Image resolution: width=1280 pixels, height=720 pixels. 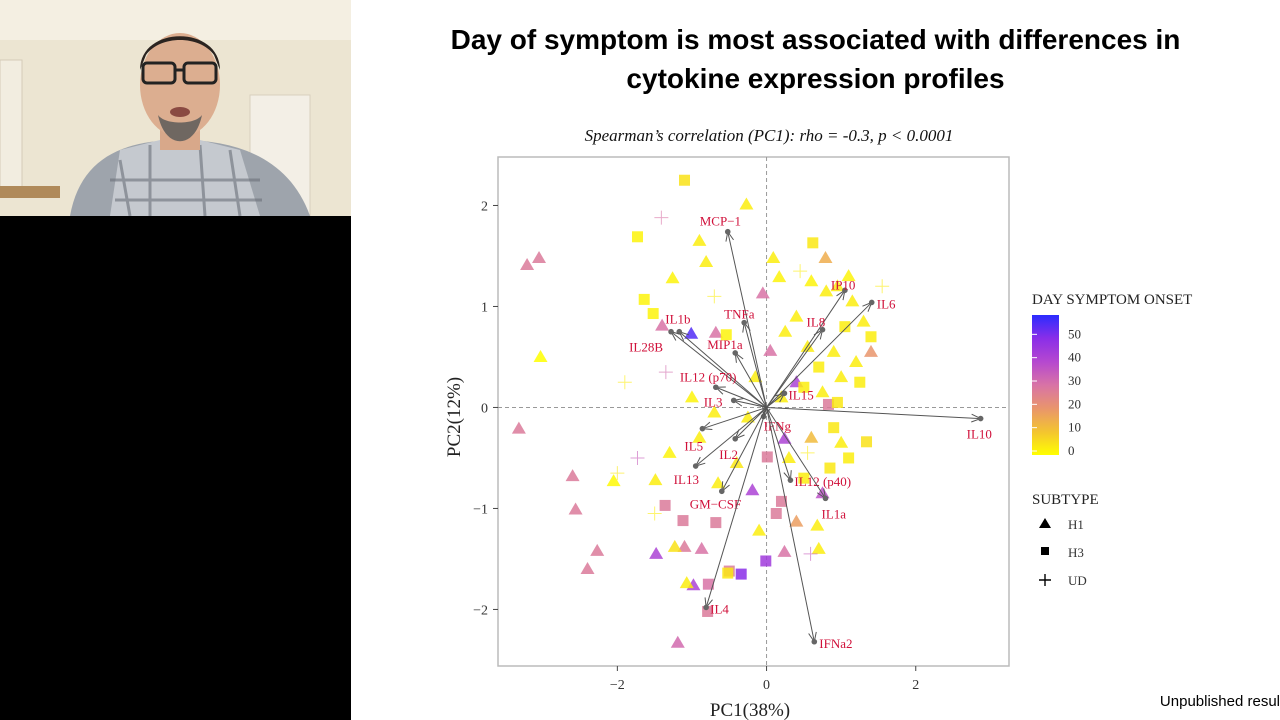 What do you see at coordinates (728, 454) in the screenshot?
I see `loading-label: IL2` at bounding box center [728, 454].